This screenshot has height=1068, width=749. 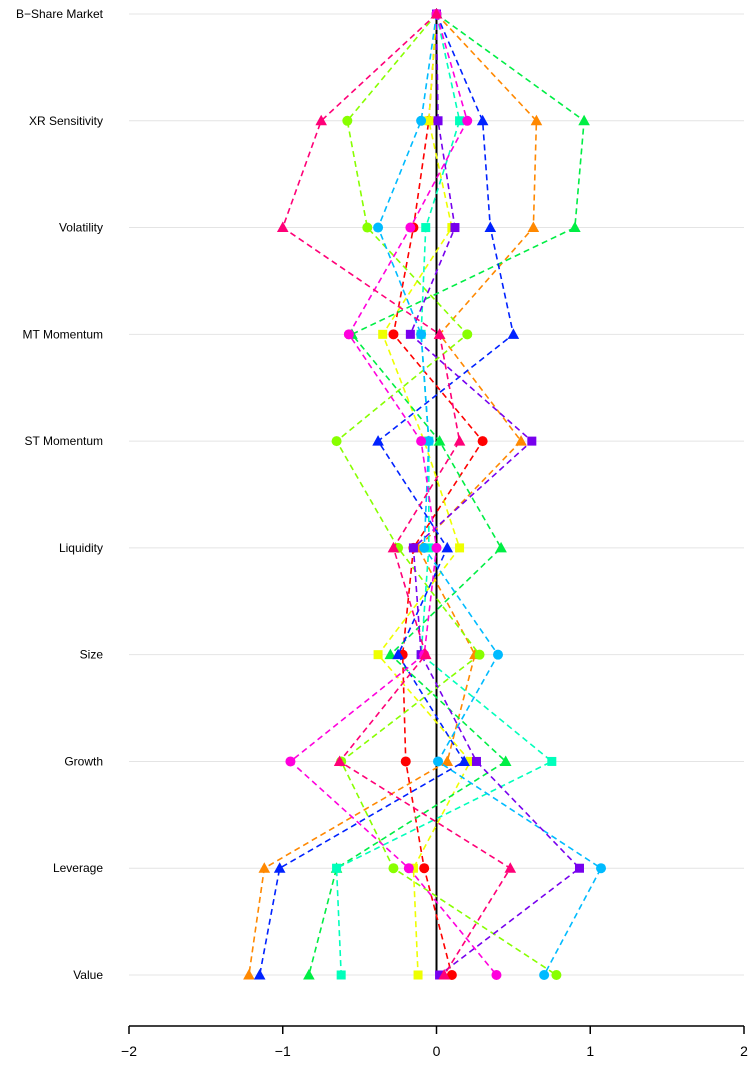 What do you see at coordinates (129, 1051) in the screenshot?
I see `x-tick-label: −2` at bounding box center [129, 1051].